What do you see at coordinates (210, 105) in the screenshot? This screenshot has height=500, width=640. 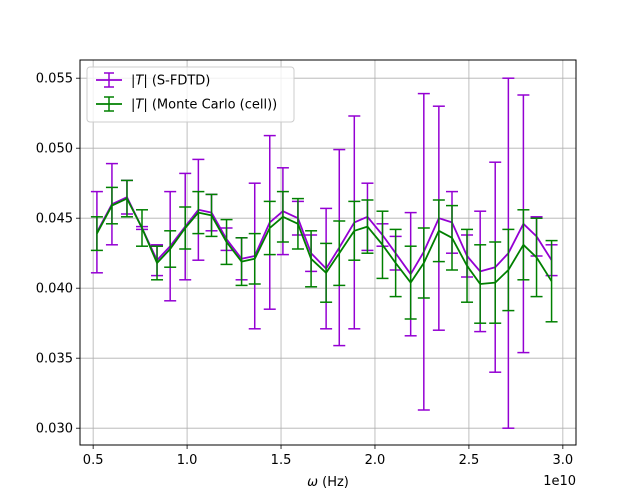 I see `legend-label-suffix: | (Monte Carlo (cell))` at bounding box center [210, 105].